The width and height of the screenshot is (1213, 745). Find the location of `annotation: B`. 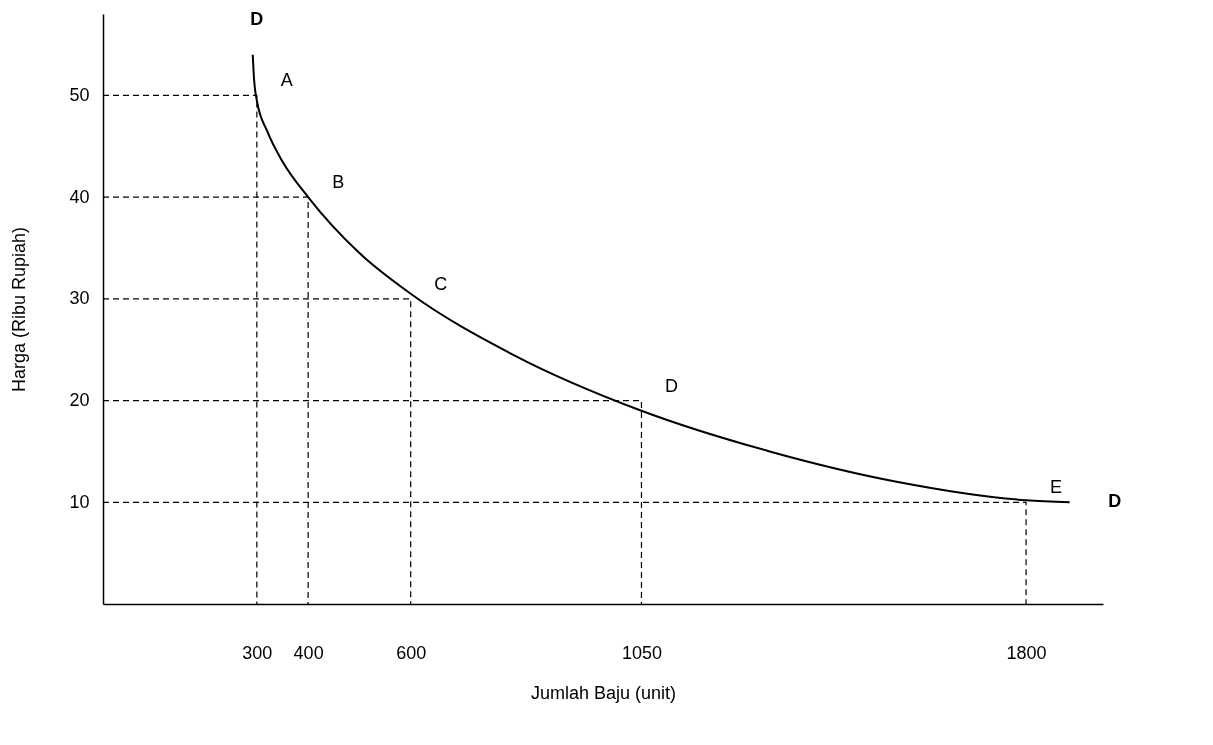

annotation: B is located at coordinates (338, 182).